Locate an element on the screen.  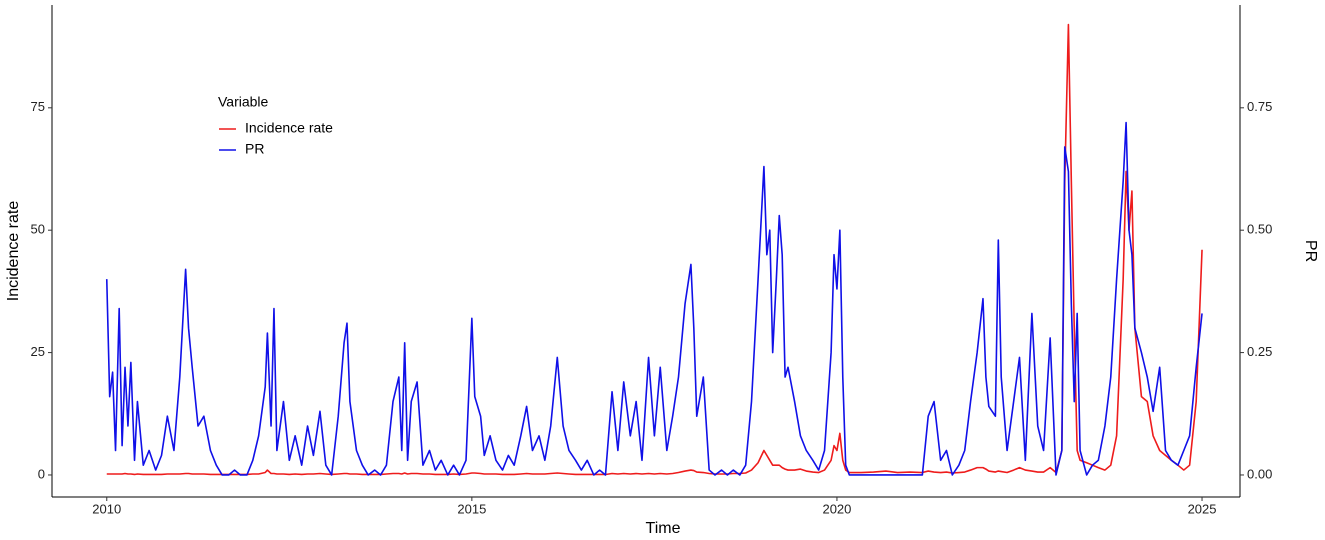
y-tick-label: 25 is located at coordinates (38, 351).